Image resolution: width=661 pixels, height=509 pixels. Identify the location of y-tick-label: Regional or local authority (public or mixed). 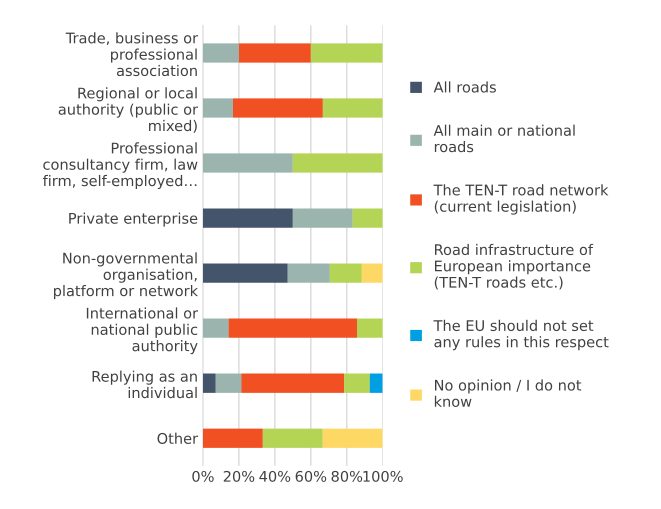
(128, 110).